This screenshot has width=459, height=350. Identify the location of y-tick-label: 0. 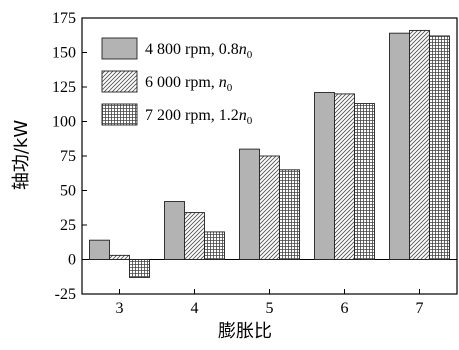
(72, 260).